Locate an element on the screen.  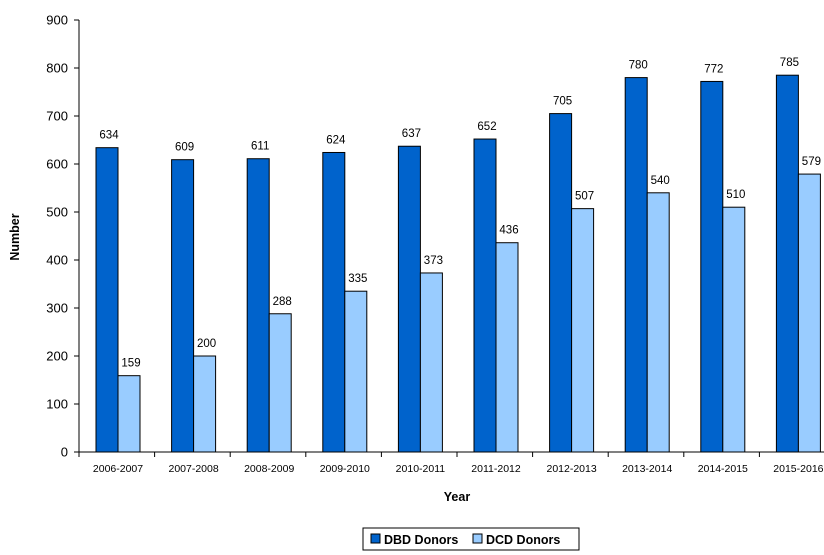
data-label: 705 is located at coordinates (562, 102).